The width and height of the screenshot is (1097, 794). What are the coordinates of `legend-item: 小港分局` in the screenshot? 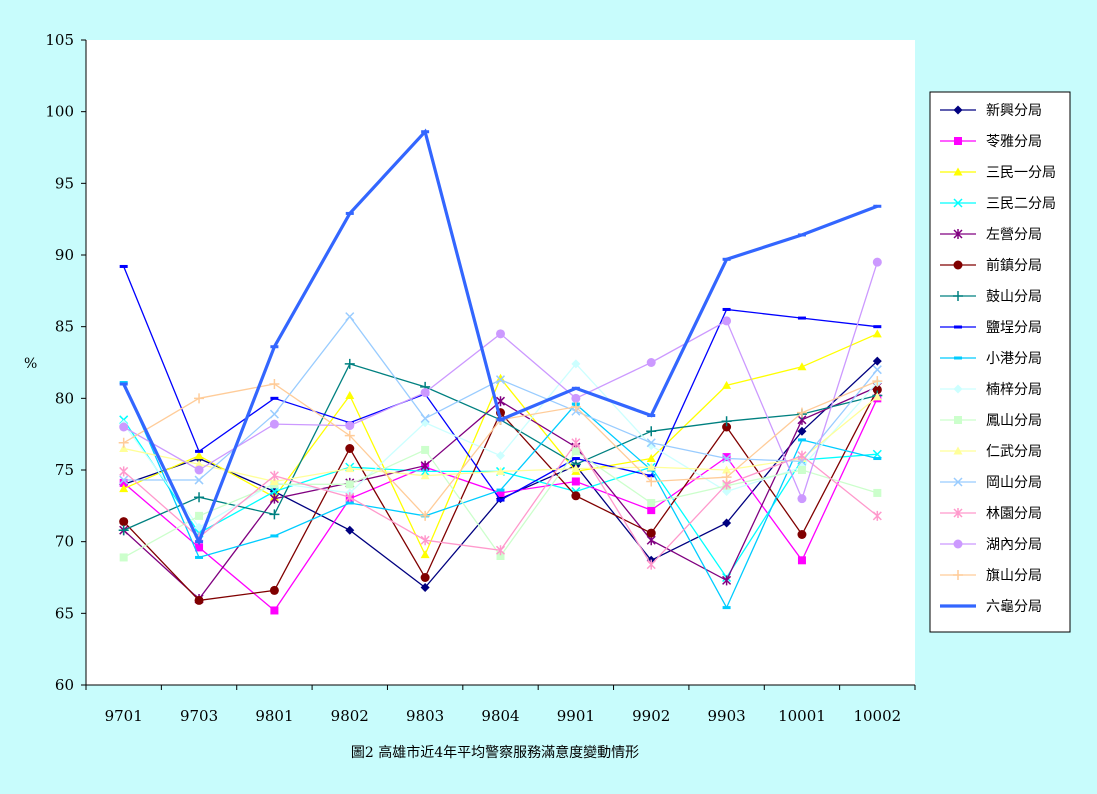 It's located at (991, 359).